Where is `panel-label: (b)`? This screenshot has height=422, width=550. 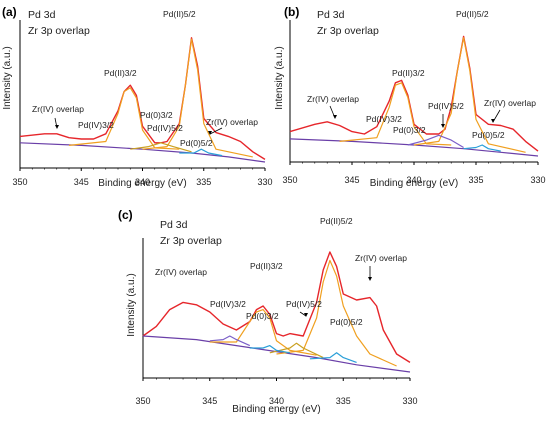 panel-label: (b) is located at coordinates (291, 12).